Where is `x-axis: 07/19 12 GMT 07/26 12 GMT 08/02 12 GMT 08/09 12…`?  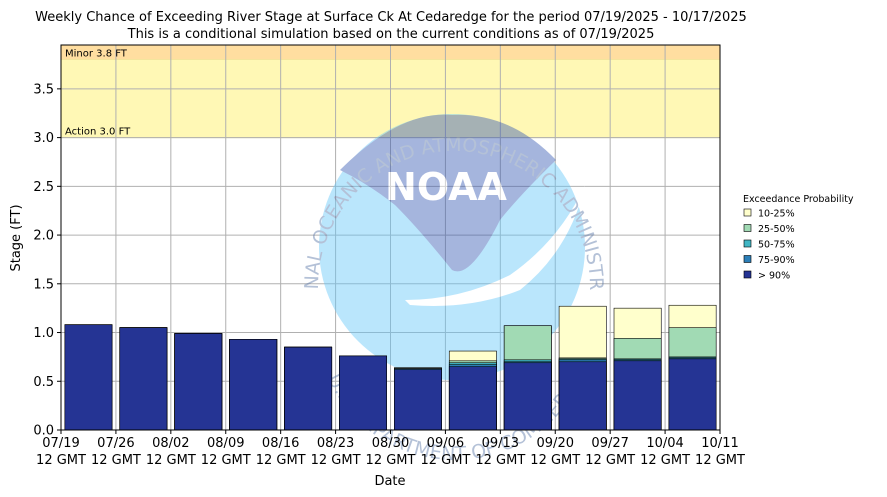 x-axis: 07/19 12 GMT 07/26 12 GMT 08/02 12 GMT 08/09 12… is located at coordinates (390, 449).